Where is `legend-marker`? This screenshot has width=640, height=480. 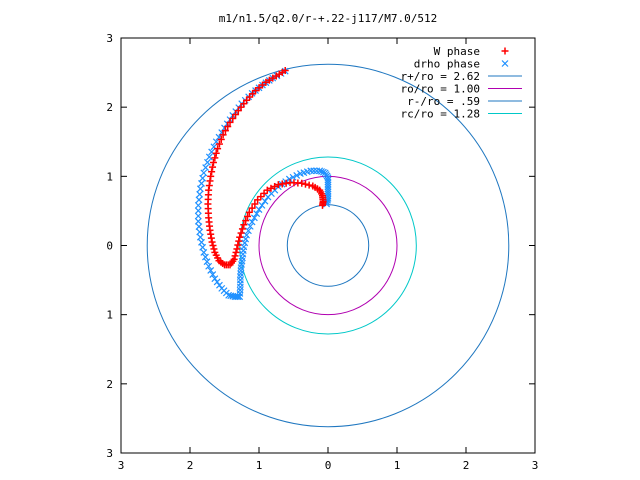 legend-marker is located at coordinates (505, 63).